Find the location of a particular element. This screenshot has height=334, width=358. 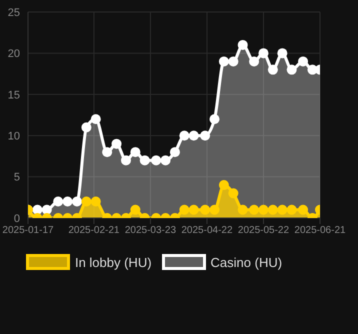

y-tick-label: 0 is located at coordinates (17, 218).